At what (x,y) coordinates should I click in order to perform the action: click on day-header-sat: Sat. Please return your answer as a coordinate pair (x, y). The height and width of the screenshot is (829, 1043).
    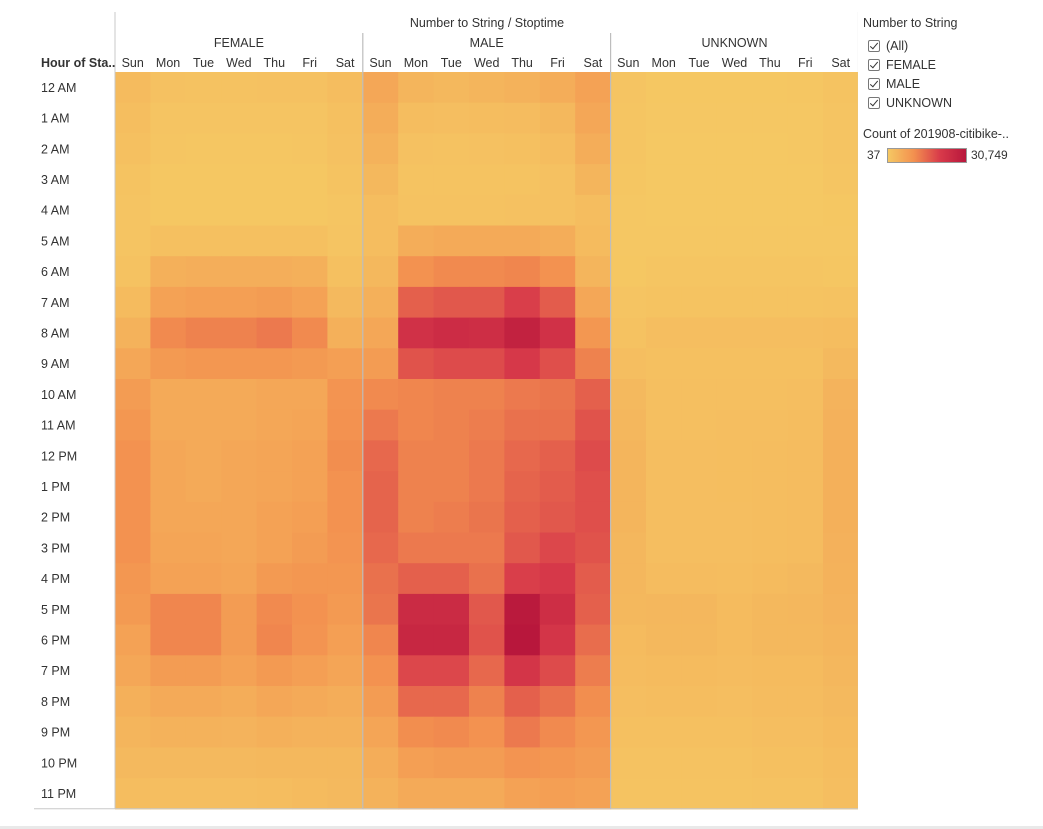
    Looking at the image, I should click on (345, 63).